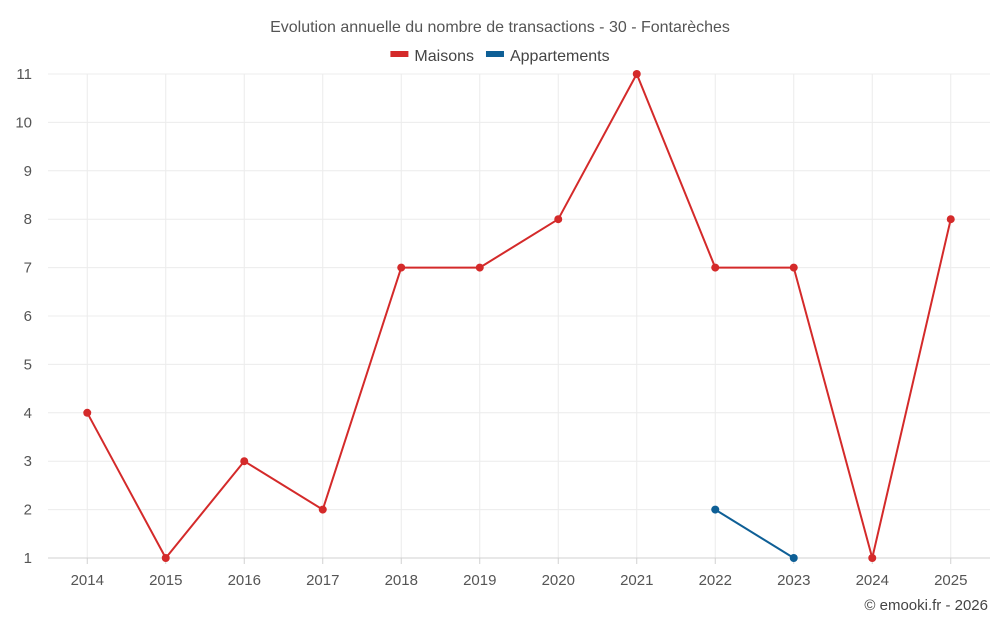 The width and height of the screenshot is (1000, 625). I want to click on x-tick-label: 2022, so click(715, 580).